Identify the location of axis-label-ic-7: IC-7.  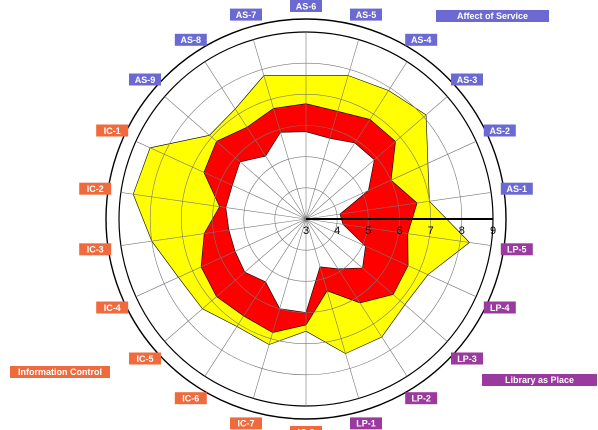
(246, 423).